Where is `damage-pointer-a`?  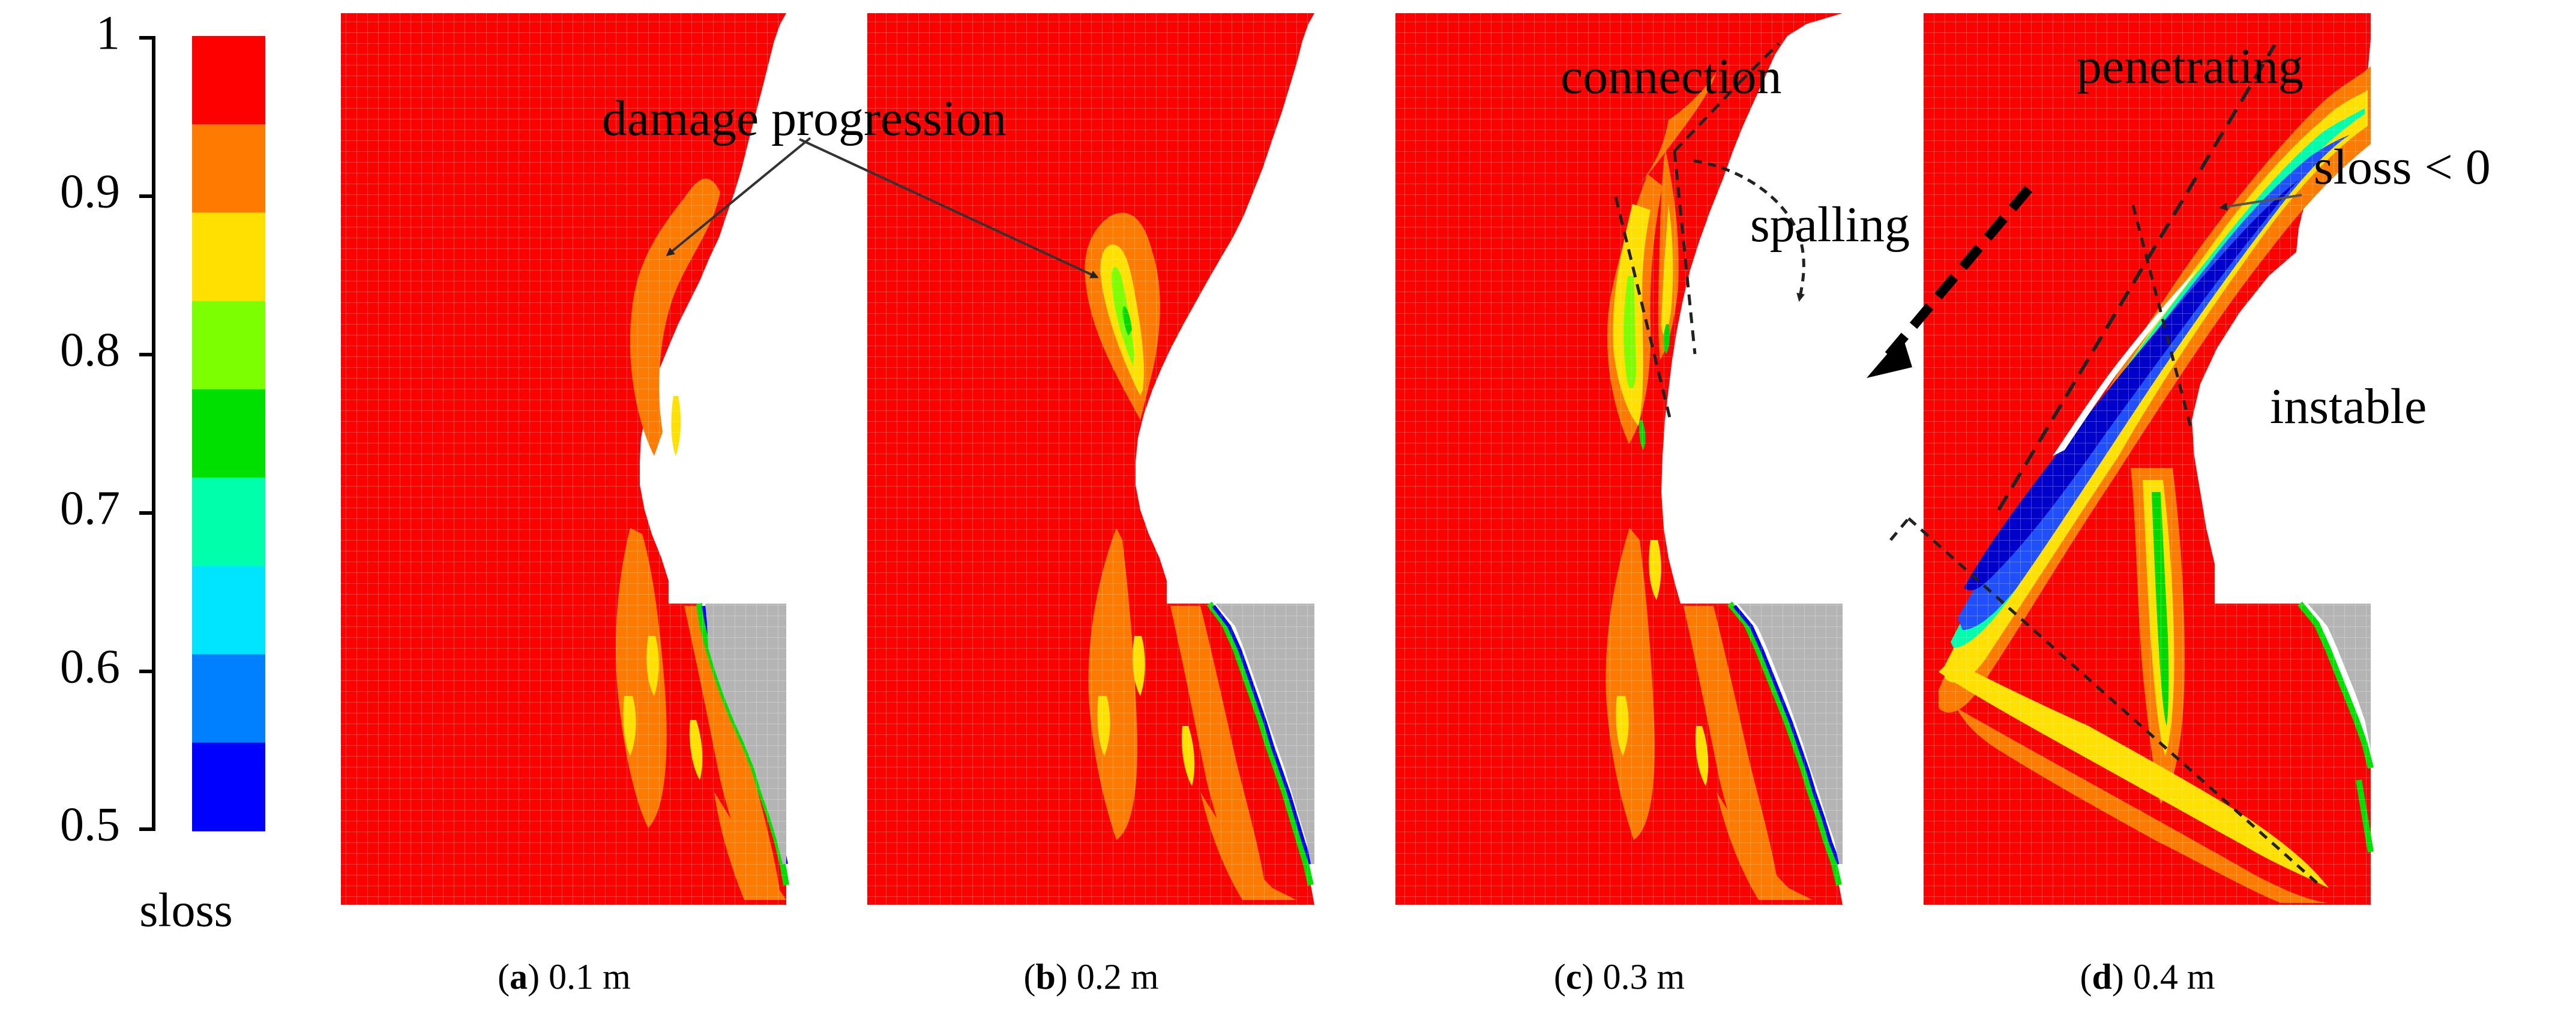 damage-pointer-a is located at coordinates (738, 196).